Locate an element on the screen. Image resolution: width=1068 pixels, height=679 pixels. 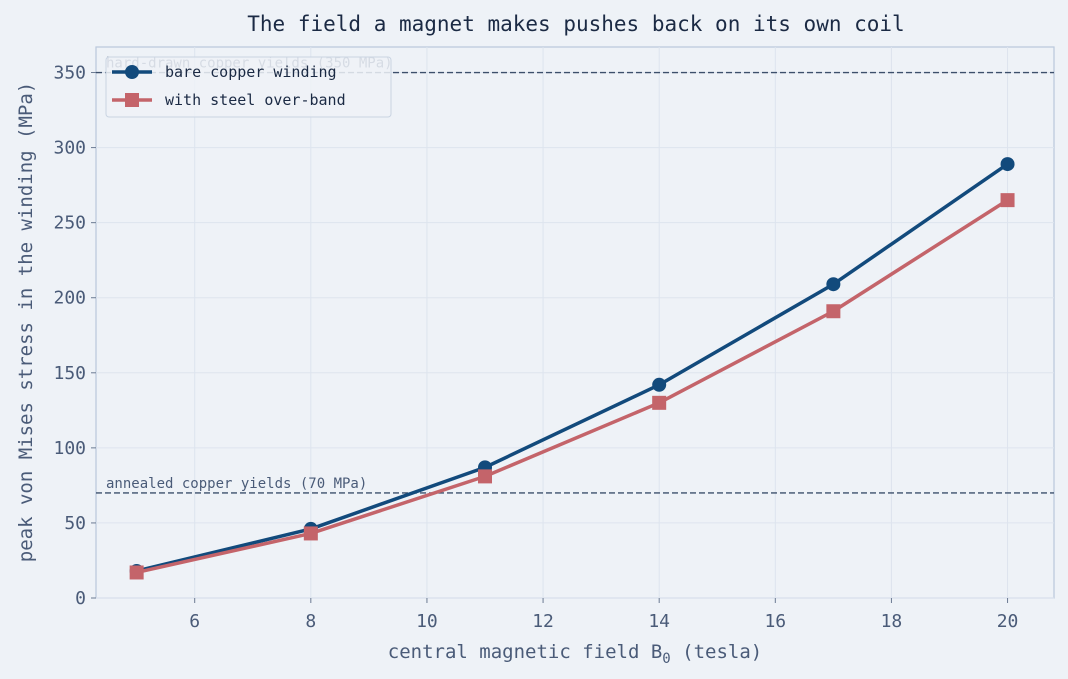
x-tick-label: 14 is located at coordinates (659, 621).